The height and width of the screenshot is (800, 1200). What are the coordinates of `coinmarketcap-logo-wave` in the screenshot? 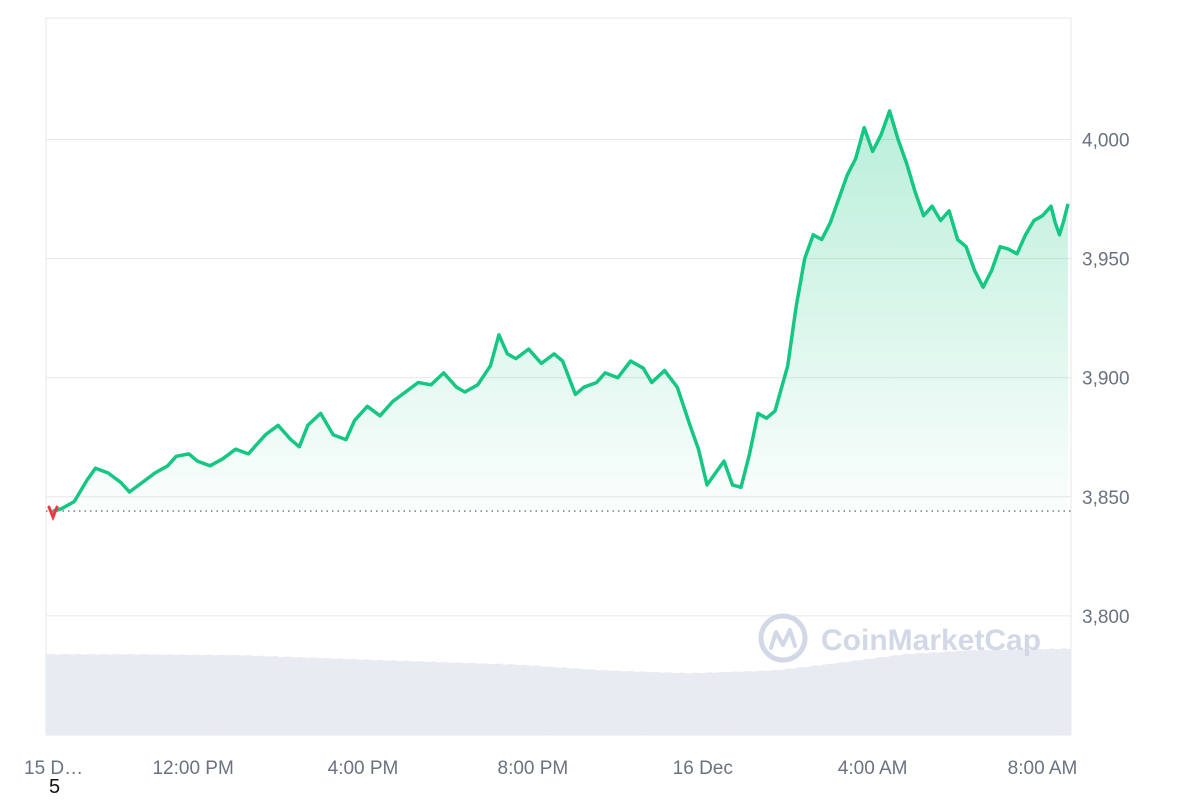 It's located at (783, 639).